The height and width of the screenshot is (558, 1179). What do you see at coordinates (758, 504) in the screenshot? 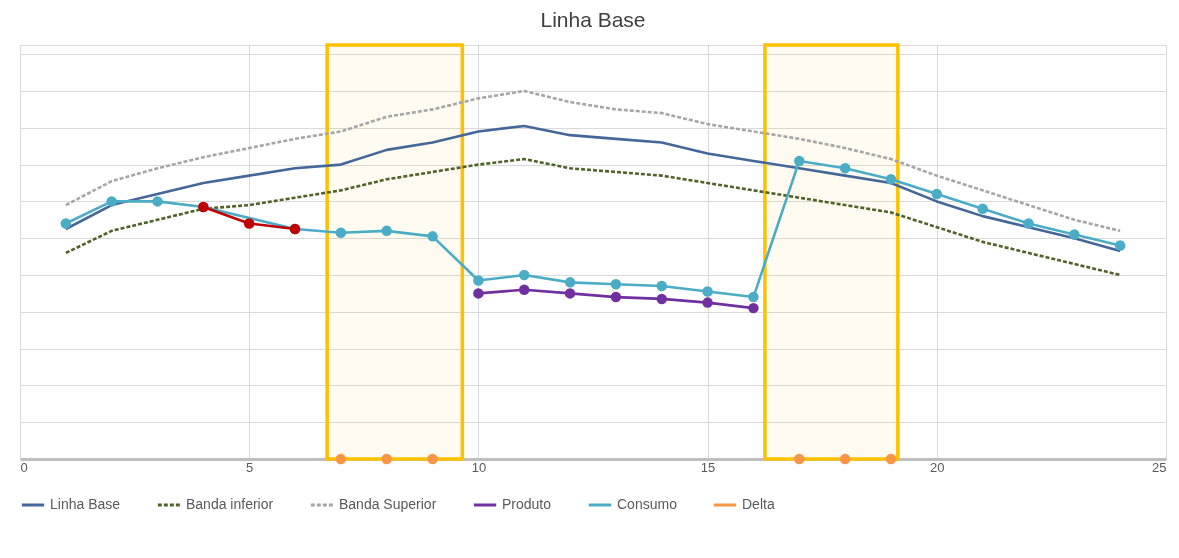
I see `legend-label: Delta` at bounding box center [758, 504].